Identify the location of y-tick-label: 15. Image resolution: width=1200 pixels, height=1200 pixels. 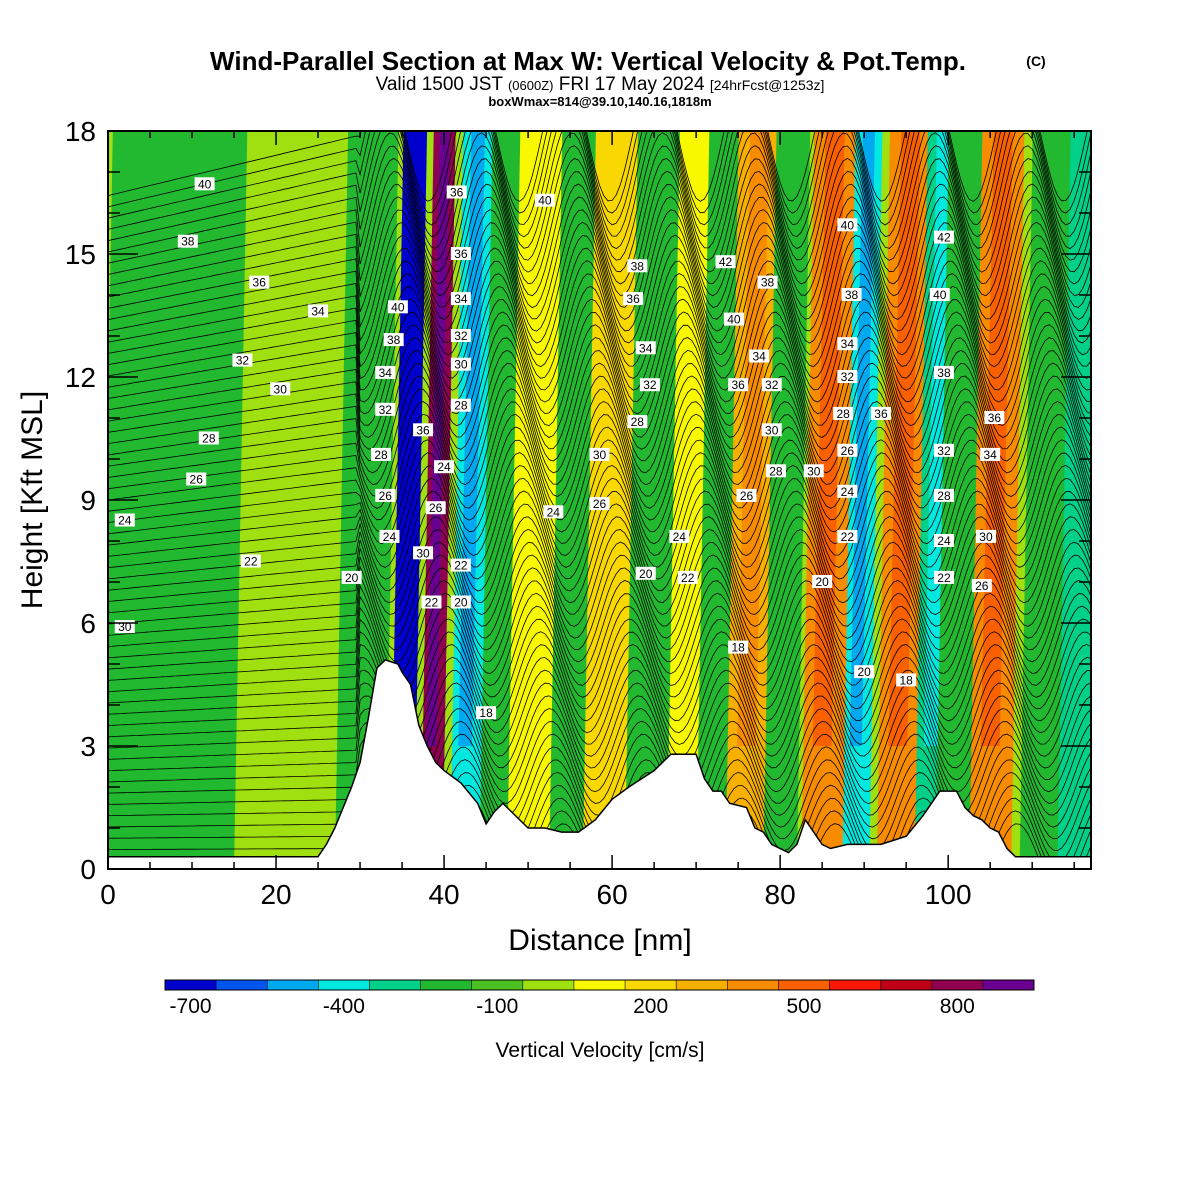
(80, 254).